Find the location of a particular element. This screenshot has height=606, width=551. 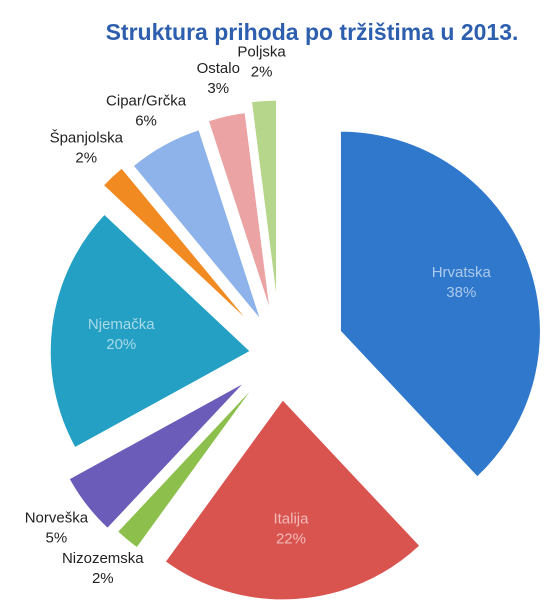

slice-label: Njemačka is located at coordinates (121, 324).